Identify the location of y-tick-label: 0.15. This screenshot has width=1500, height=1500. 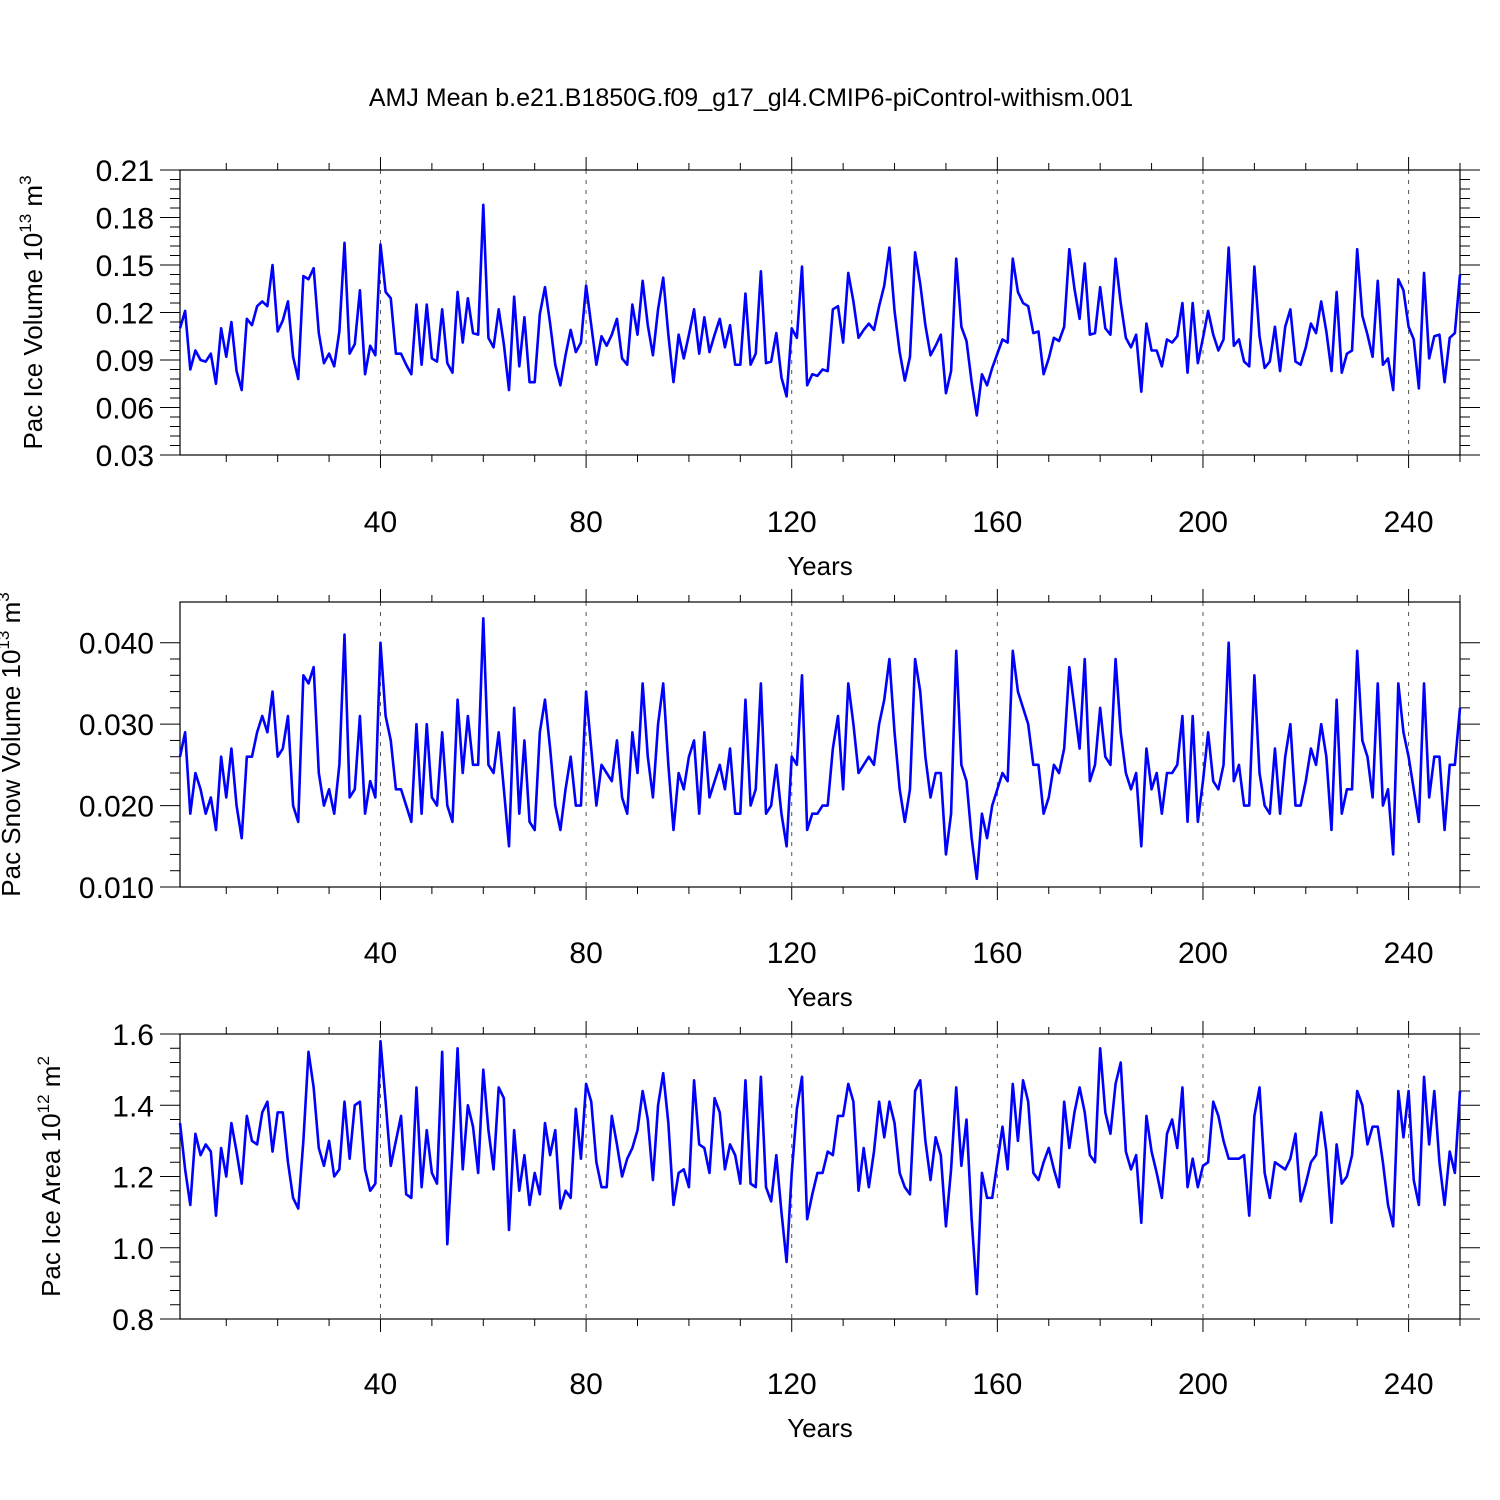
(125, 266).